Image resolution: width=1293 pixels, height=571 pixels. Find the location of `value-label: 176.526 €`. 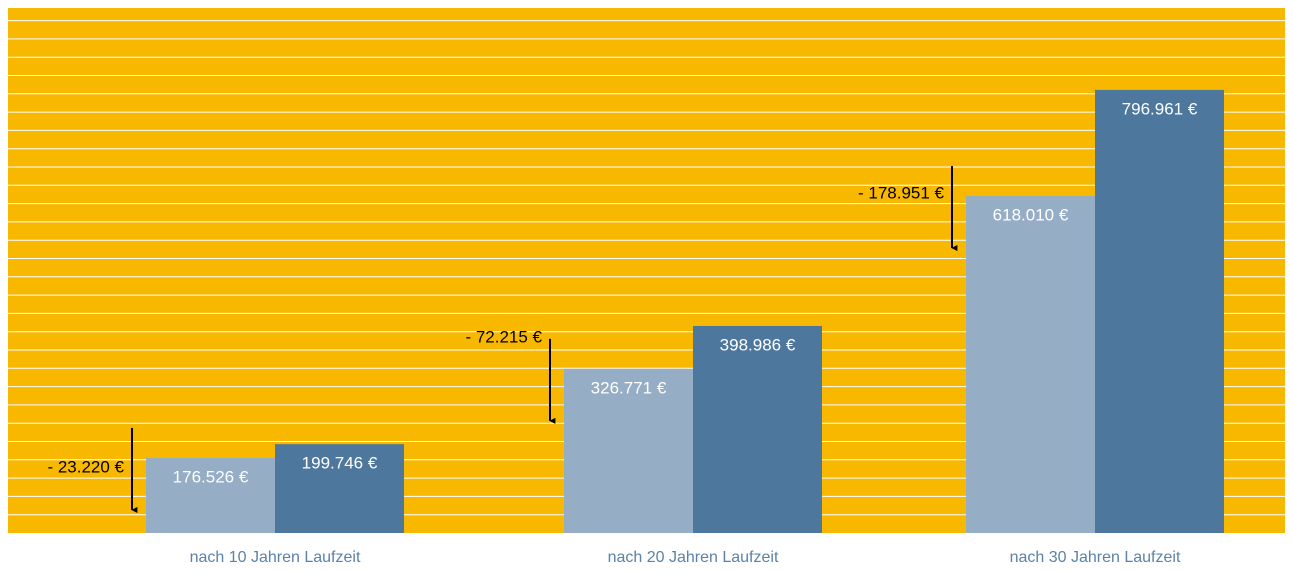

value-label: 176.526 € is located at coordinates (211, 476).